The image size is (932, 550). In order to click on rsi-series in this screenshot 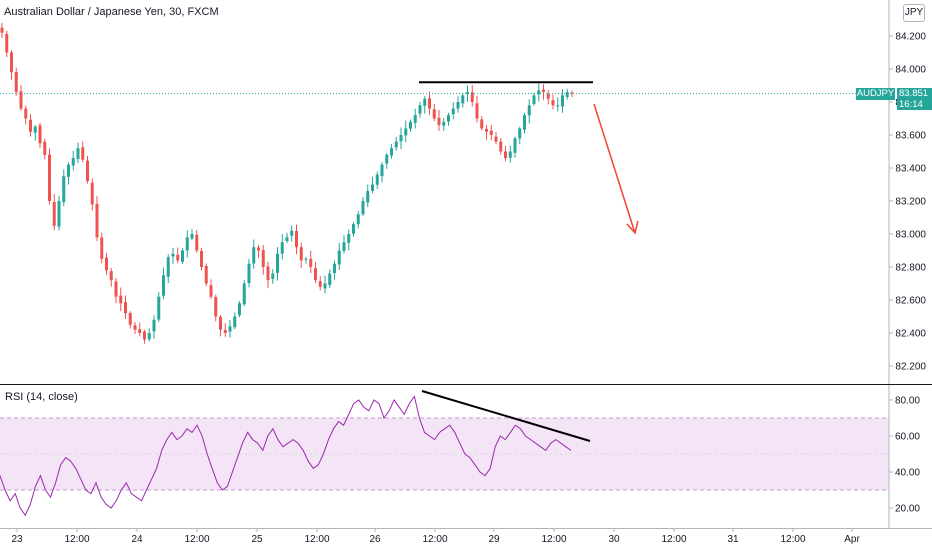, I will do `click(286, 456)`.